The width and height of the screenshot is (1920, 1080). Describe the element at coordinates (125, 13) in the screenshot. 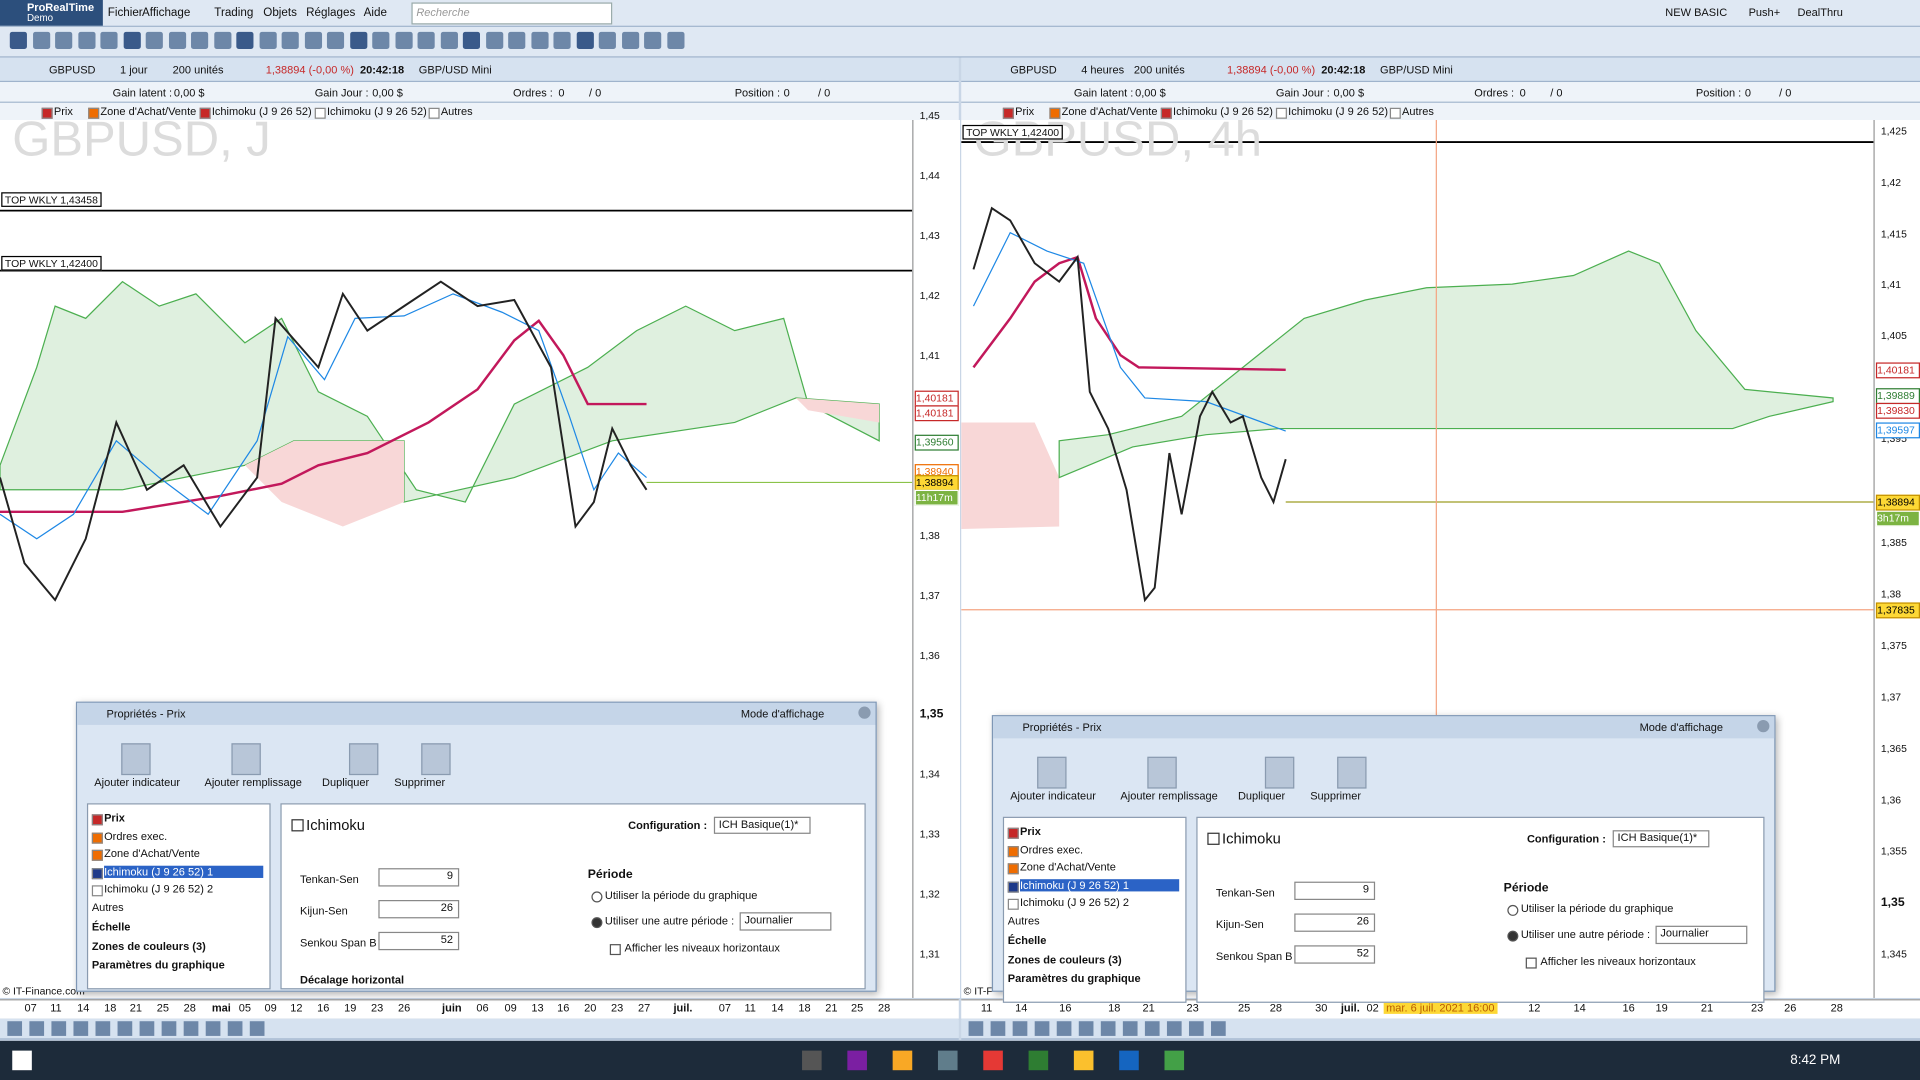

I see `menu-item: Fichier` at that location.